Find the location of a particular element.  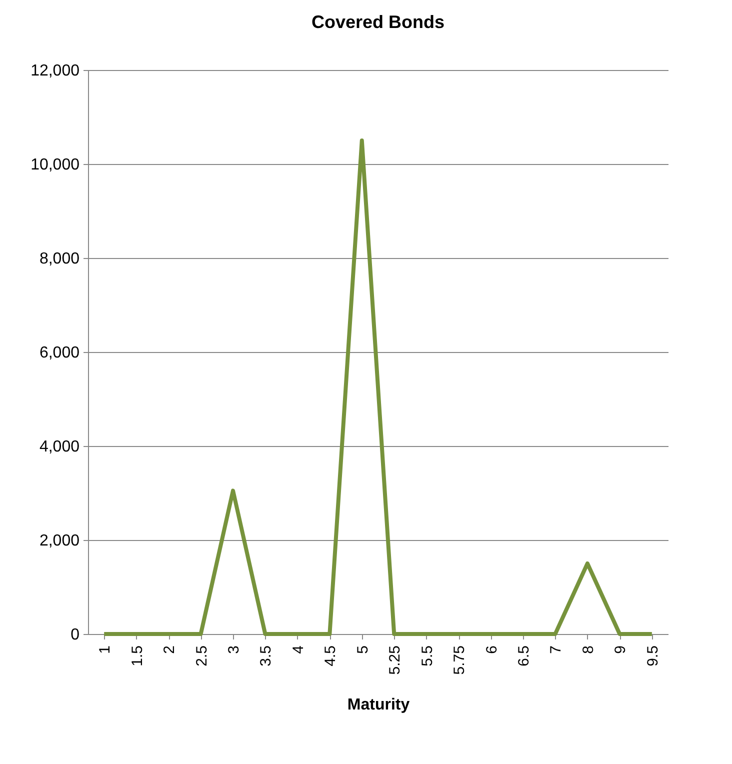

x-tick-label: 9 is located at coordinates (621, 650).